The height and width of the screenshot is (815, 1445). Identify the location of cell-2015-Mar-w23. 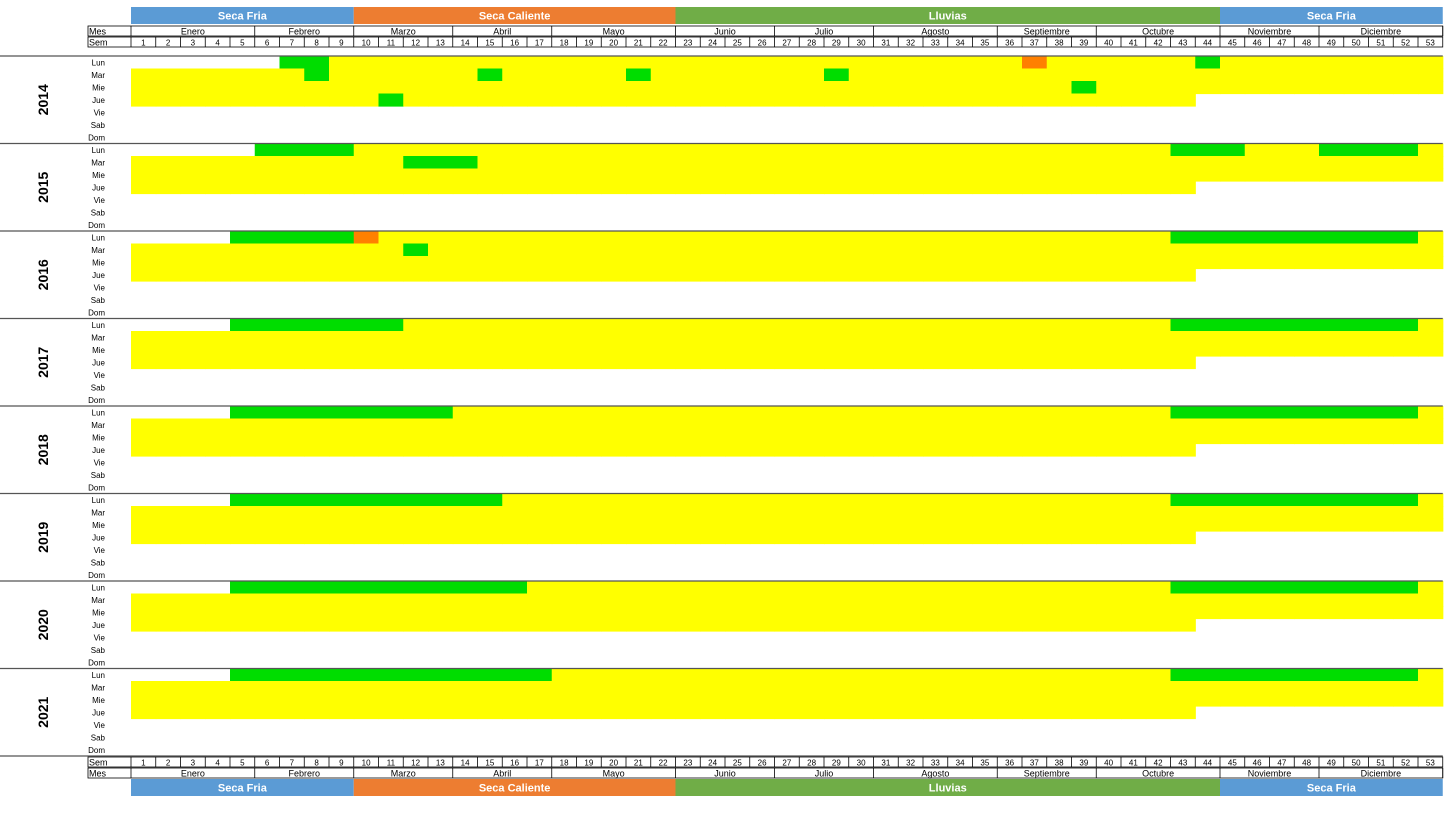
(688, 163).